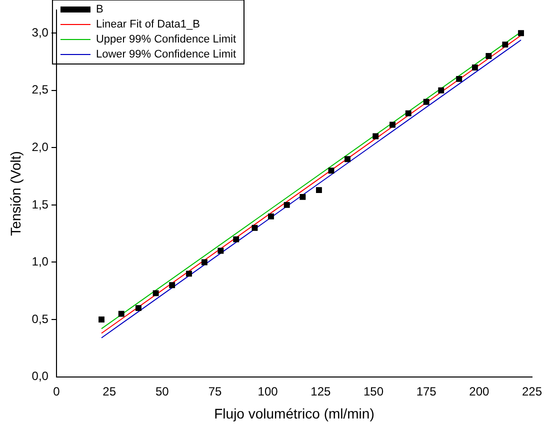 The width and height of the screenshot is (550, 431). Describe the element at coordinates (479, 391) in the screenshot. I see `x-tick-label: 200` at that location.